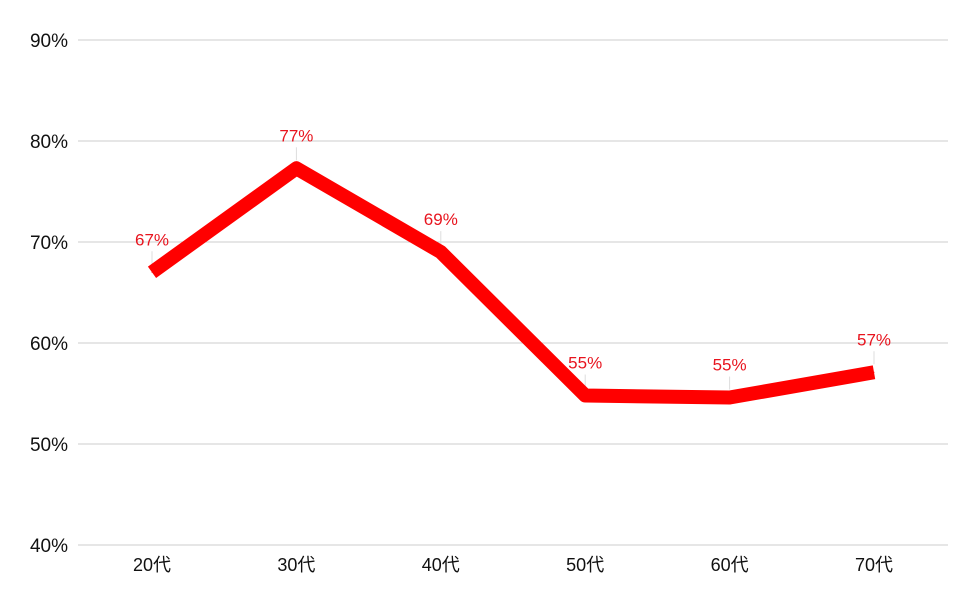 This screenshot has width=978, height=605. Describe the element at coordinates (513, 565) in the screenshot. I see `x-axis-ticks: 20代 30代 40代 50代 60代 70代` at that location.